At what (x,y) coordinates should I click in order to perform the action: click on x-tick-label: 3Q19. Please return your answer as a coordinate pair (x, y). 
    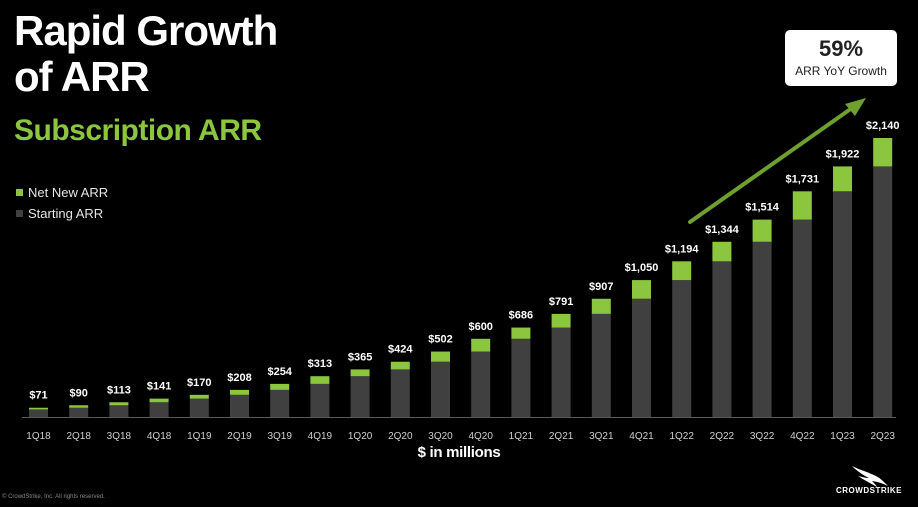
    Looking at the image, I should click on (279, 436).